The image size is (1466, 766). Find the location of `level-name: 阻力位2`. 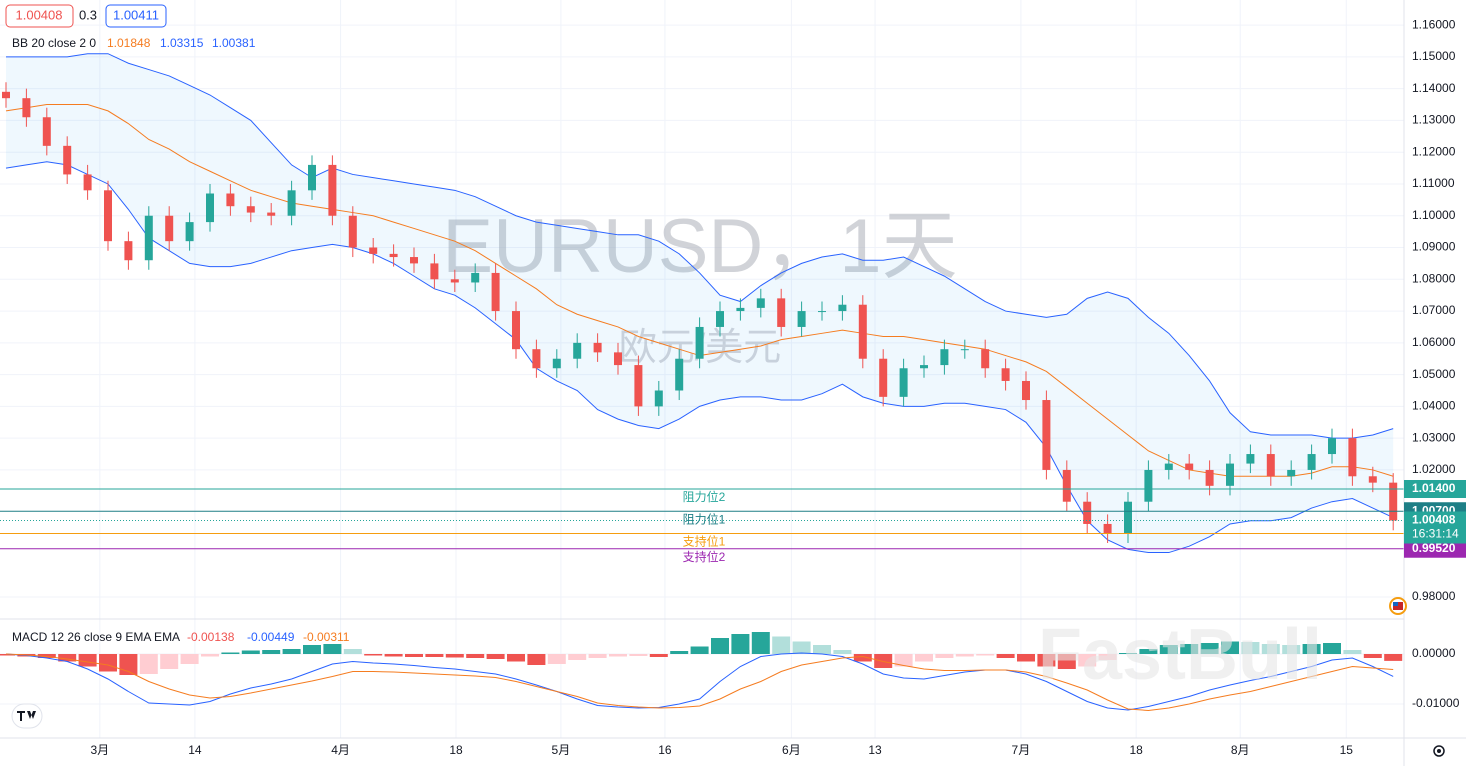

level-name: 阻力位2 is located at coordinates (704, 496).